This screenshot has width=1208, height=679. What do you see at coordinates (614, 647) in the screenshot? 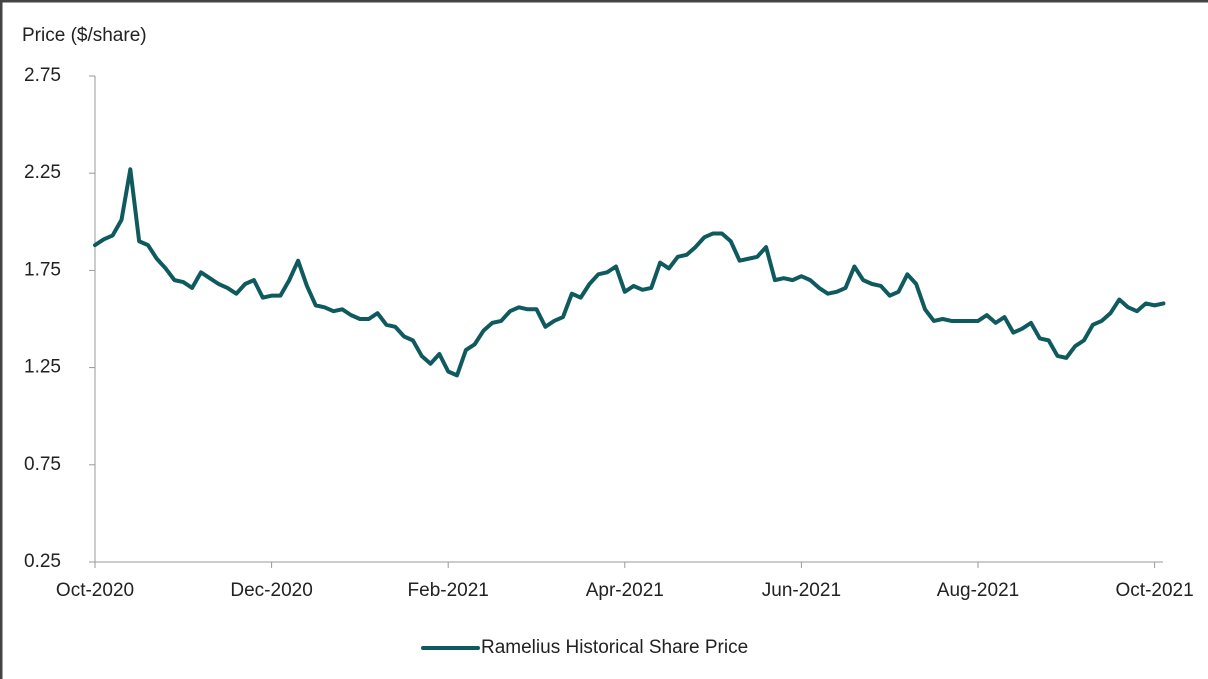
I see `legend-label: Ramelius Historical Share Price` at bounding box center [614, 647].